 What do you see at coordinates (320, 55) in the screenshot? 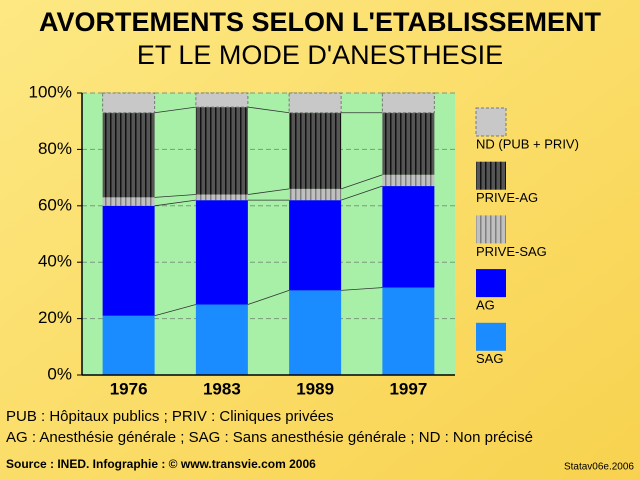
I see `chart-subtitle: ET LE MODE D'ANESTHESIE` at bounding box center [320, 55].